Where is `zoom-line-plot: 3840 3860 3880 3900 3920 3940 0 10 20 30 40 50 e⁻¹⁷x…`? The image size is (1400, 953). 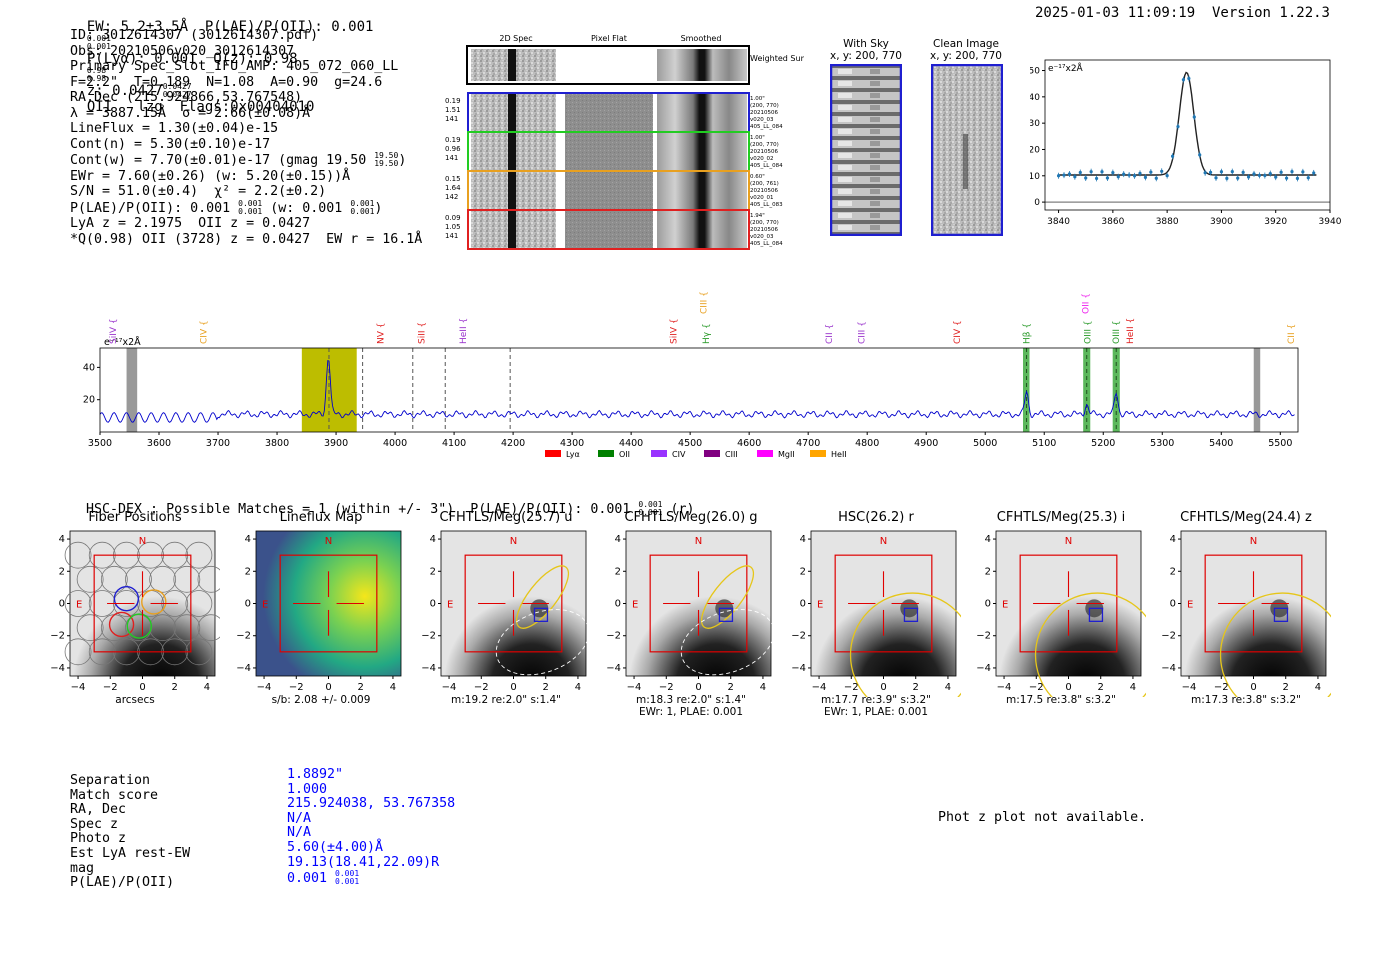
zoom-line-plot: 3840 3860 3880 3900 3920 3940 0 10 20 30 40 50 e⁻¹⁷x… is located at coordinates (1186, 143).